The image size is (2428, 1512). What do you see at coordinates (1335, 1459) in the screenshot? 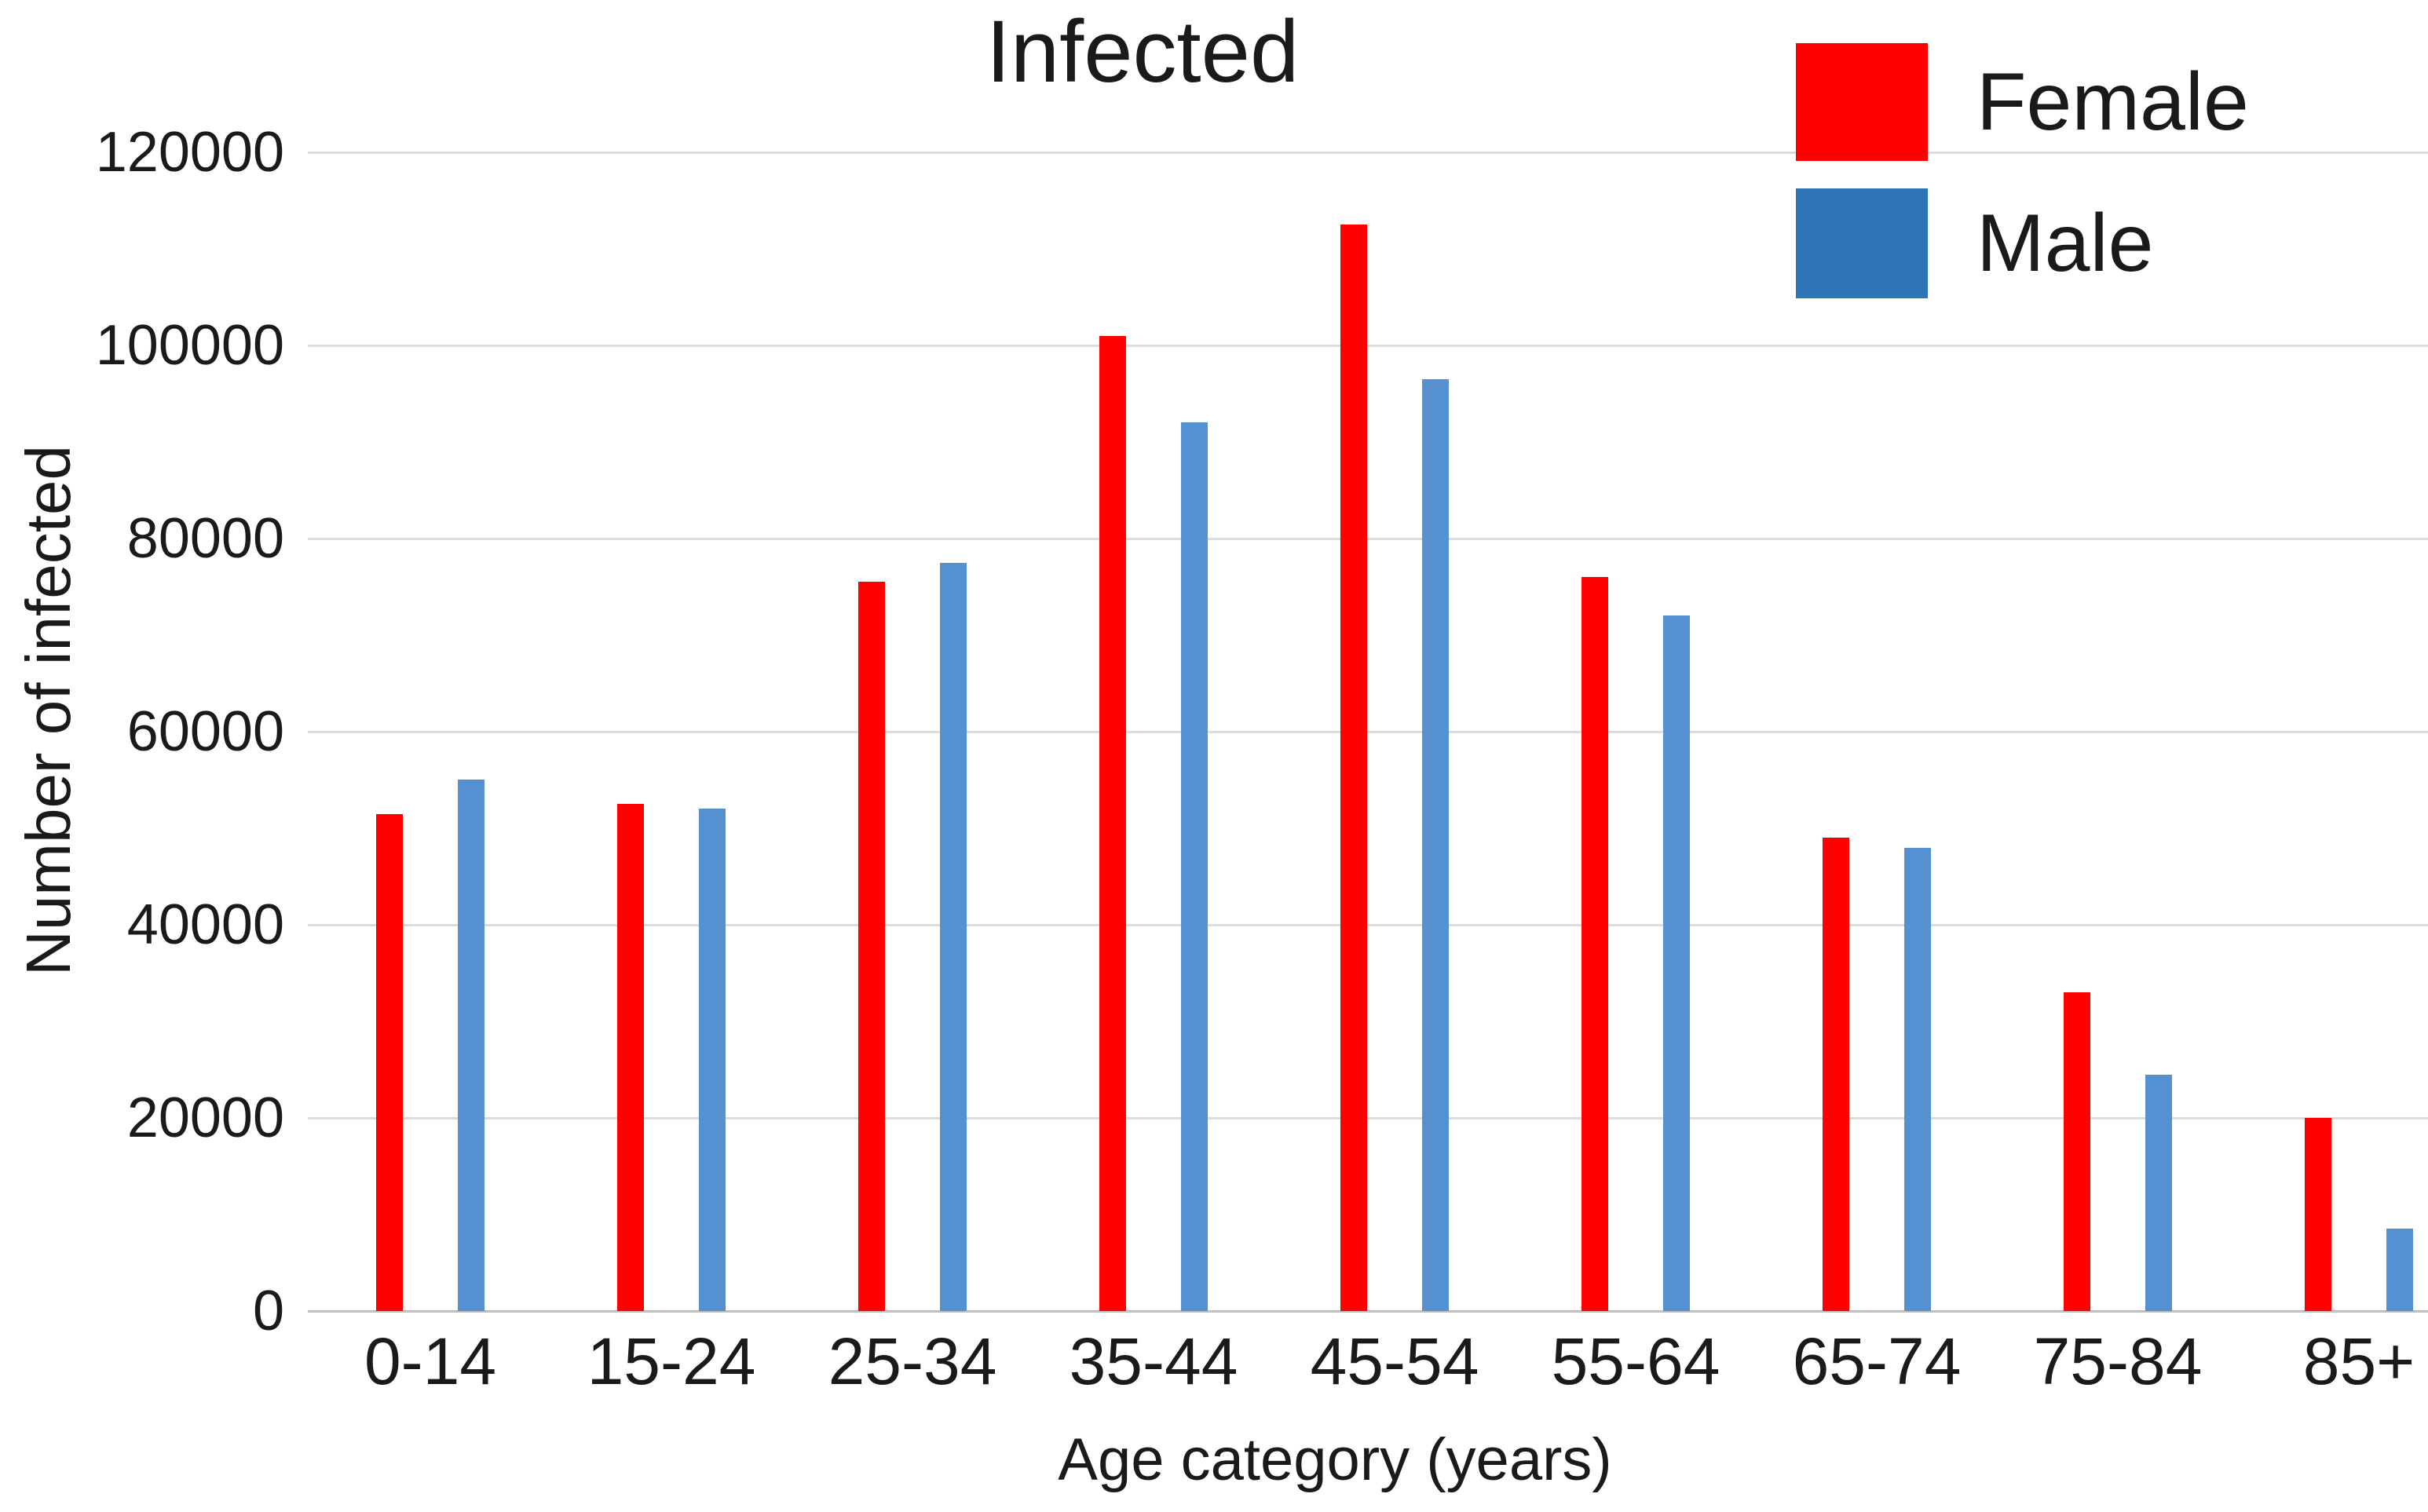
I see `x-axis-title: Age category (years)` at bounding box center [1335, 1459].